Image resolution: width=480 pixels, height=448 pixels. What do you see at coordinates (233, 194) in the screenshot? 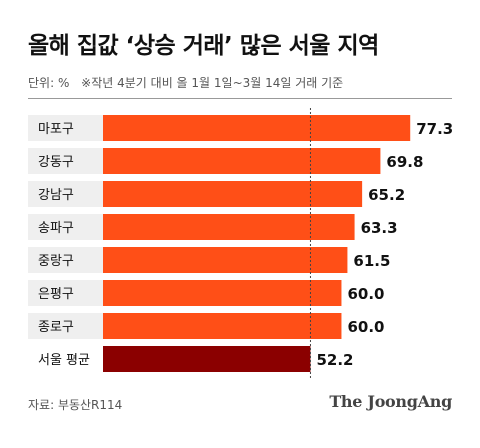
I see `bar-강남구` at bounding box center [233, 194].